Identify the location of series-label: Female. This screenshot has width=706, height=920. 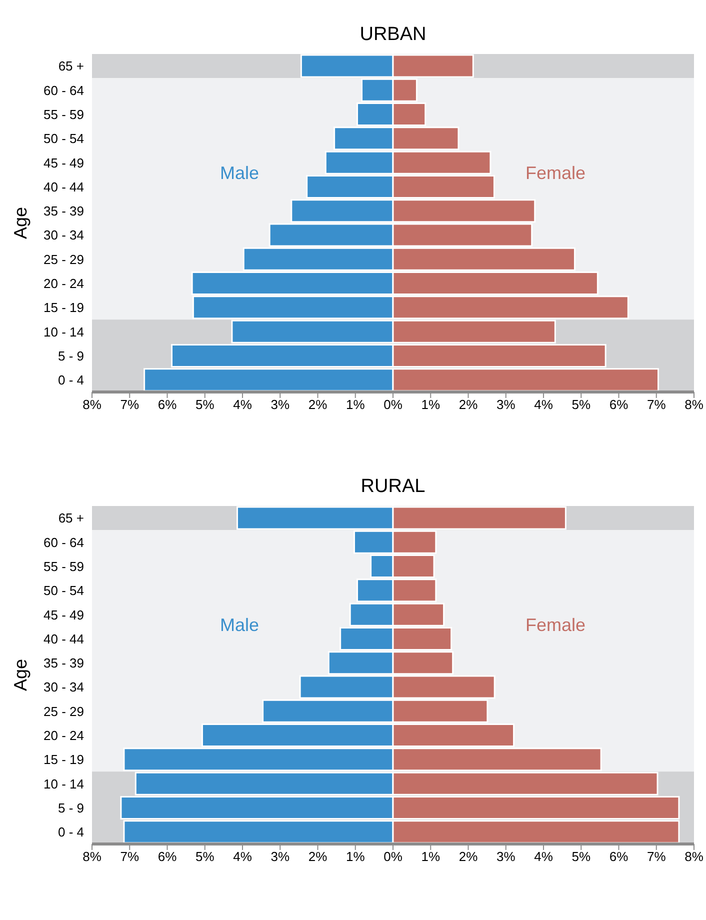
(556, 173).